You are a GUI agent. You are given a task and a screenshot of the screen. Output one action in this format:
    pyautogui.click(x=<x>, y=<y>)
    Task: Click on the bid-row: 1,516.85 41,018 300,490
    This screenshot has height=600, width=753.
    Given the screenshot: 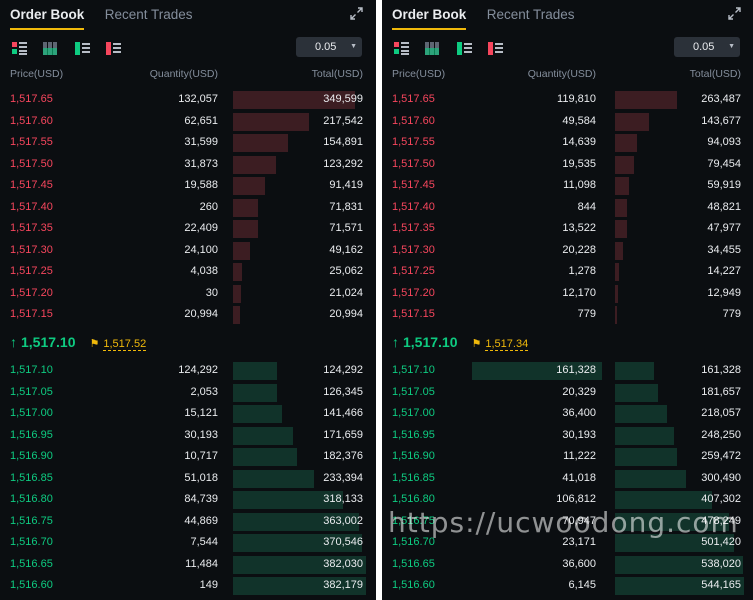 What is the action you would take?
    pyautogui.click(x=567, y=479)
    